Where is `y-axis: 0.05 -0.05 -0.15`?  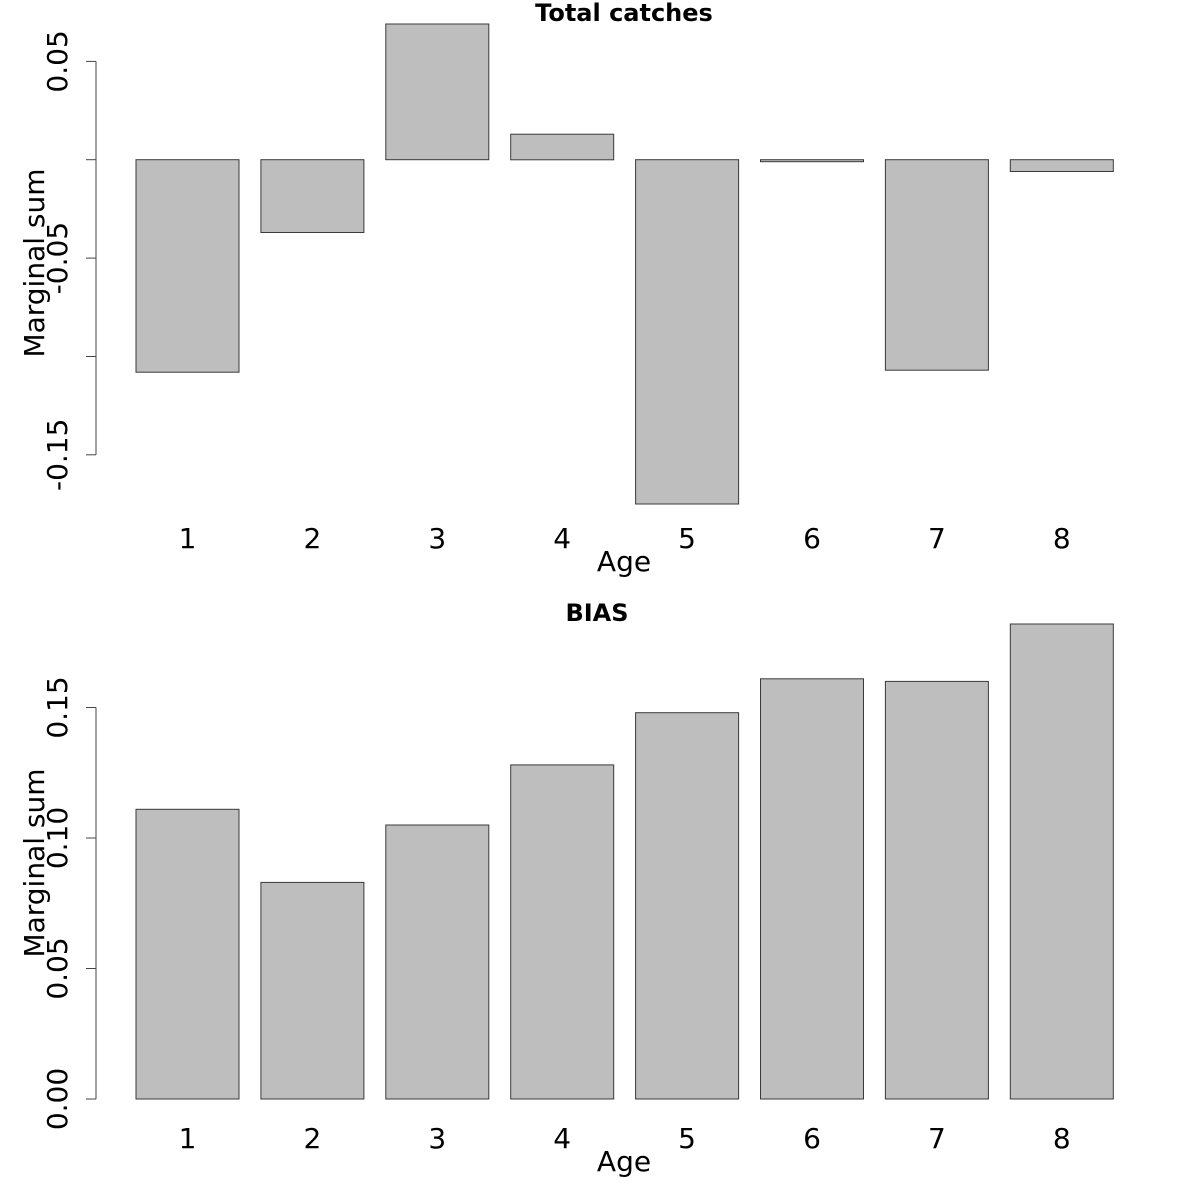
y-axis: 0.05 -0.05 -0.15 is located at coordinates (69, 260).